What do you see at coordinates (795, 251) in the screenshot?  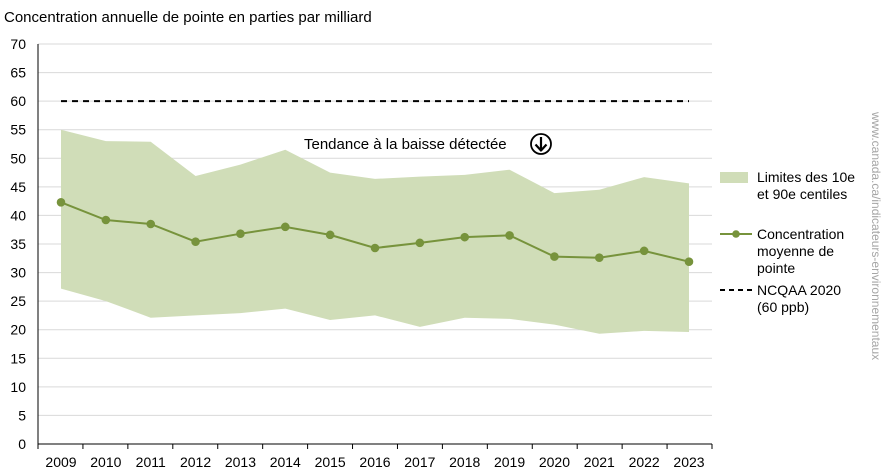 I see `legend-label-line: moyenne de` at bounding box center [795, 251].